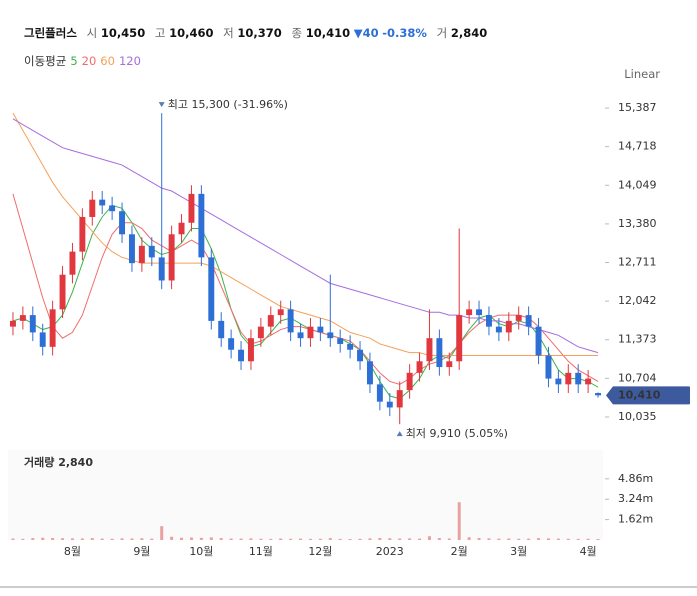 Image resolution: width=697 pixels, height=596 pixels. Describe the element at coordinates (457, 433) in the screenshot. I see `low-annotation: 최저 9,910 (5.05%)` at that location.